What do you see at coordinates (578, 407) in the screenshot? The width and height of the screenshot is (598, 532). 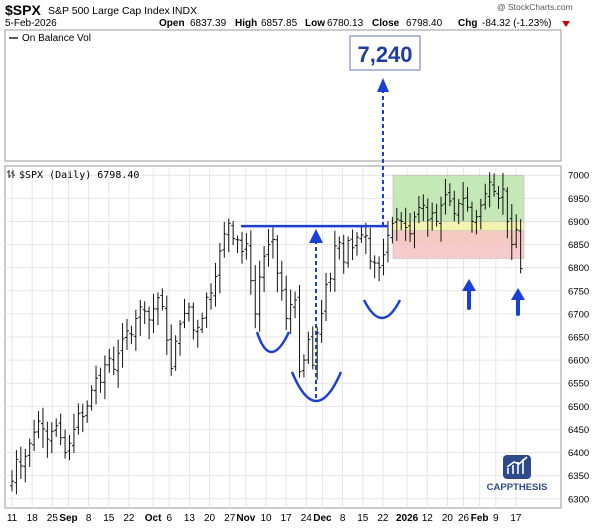 I see `y-tick-label: 6500` at bounding box center [578, 407].